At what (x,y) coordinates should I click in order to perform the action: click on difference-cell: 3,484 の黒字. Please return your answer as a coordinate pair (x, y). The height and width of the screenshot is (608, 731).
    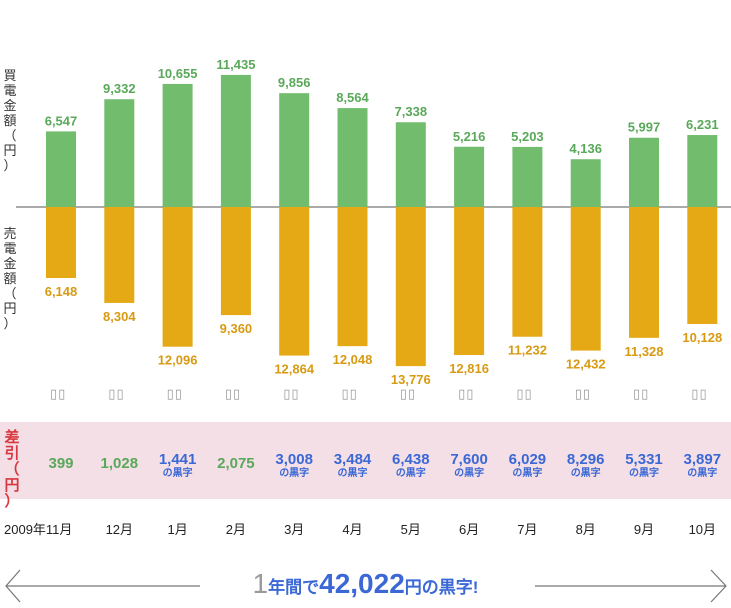
    Looking at the image, I should click on (353, 466).